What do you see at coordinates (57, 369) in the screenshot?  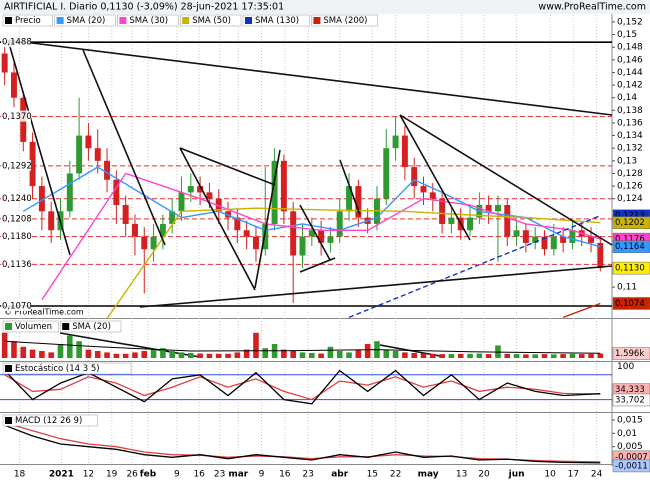 I see `legend-label: Estocástico (14 3 5)` at bounding box center [57, 369].